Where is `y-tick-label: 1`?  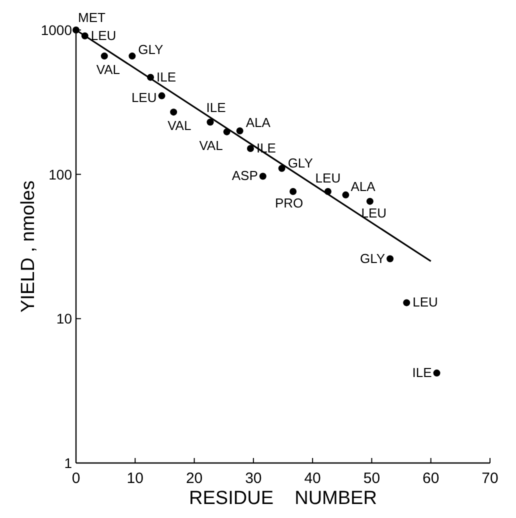 y-tick-label: 1 is located at coordinates (68, 463).